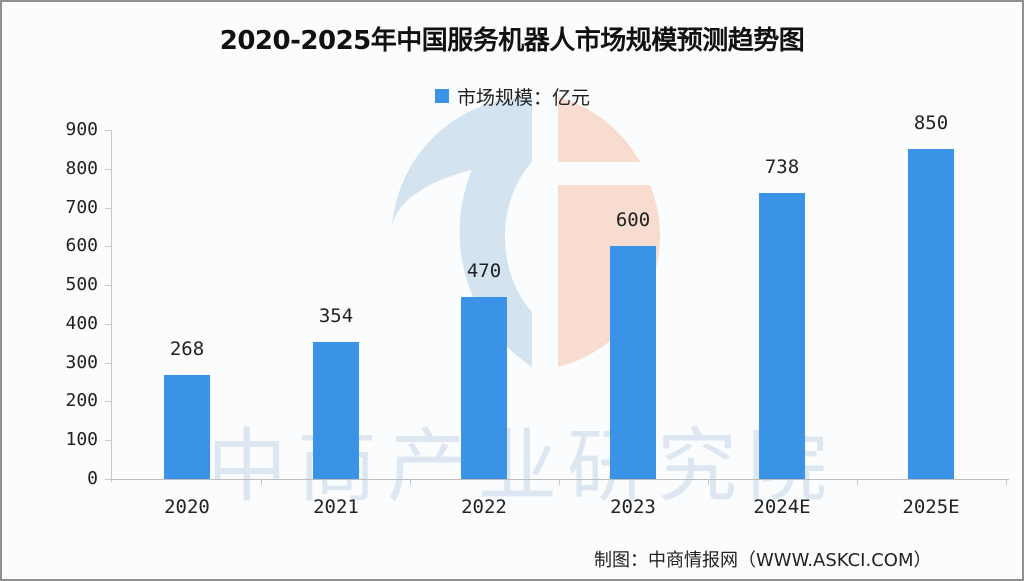  I want to click on x-tick-label: 2021, so click(336, 507).